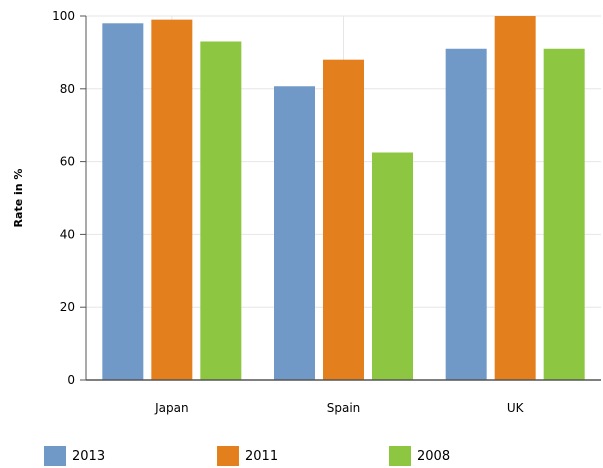 This screenshot has width=603, height=468. I want to click on y-tick-labels: 0 20 40 60 80 100, so click(63, 198).